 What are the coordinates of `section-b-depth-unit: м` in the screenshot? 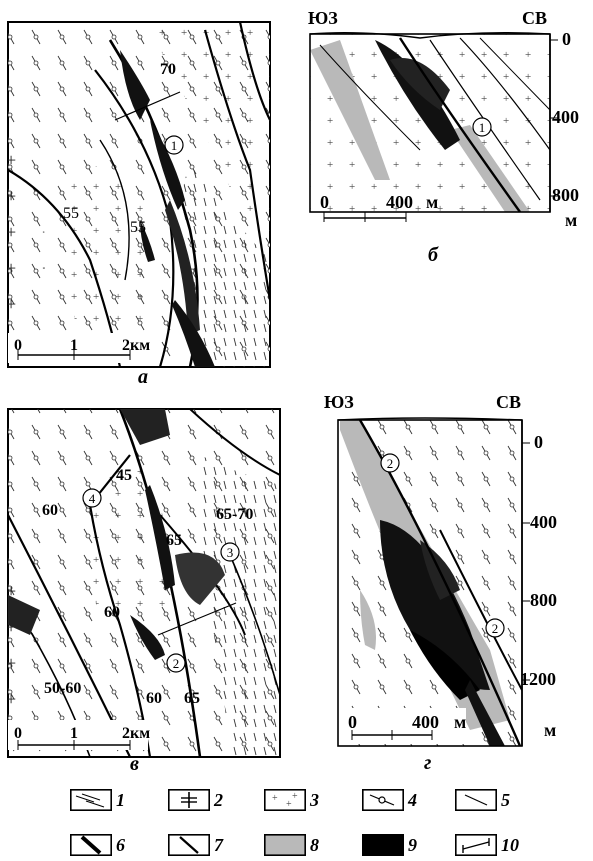 It's located at (571, 220).